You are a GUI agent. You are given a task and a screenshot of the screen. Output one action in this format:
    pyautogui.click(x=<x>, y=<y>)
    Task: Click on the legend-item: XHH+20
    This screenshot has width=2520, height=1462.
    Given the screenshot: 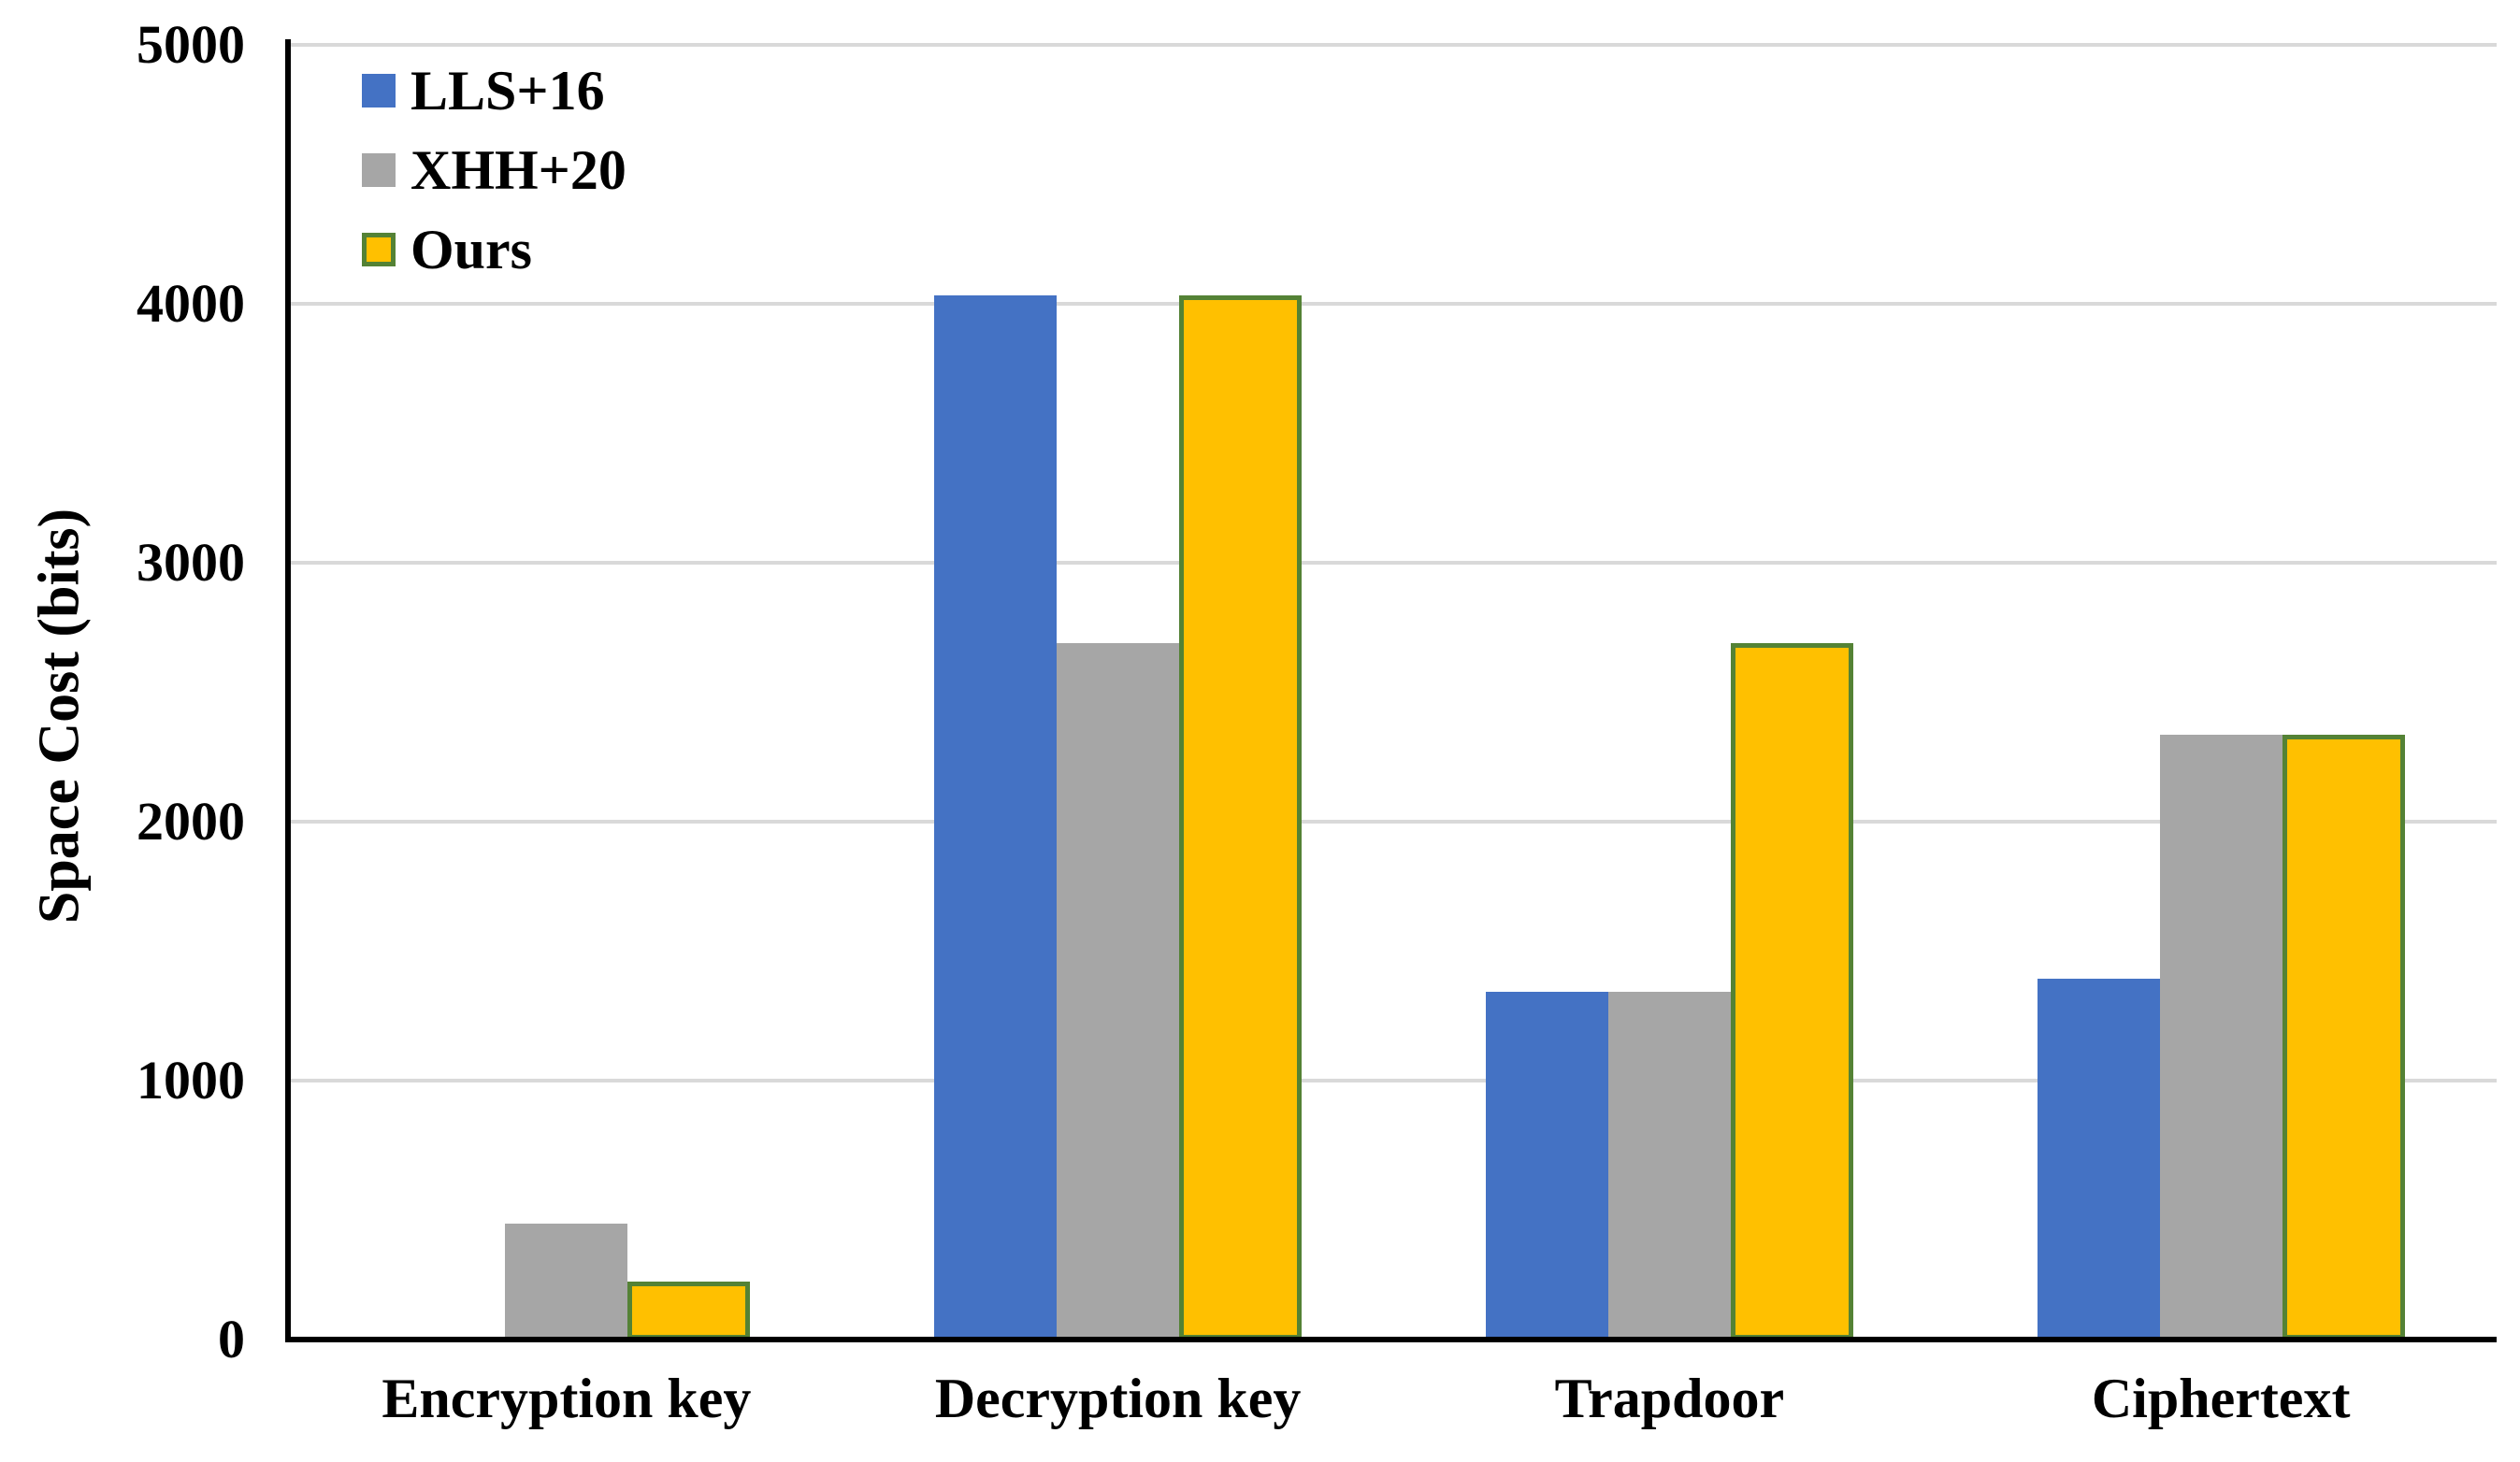 What is the action you would take?
    pyautogui.click(x=494, y=169)
    